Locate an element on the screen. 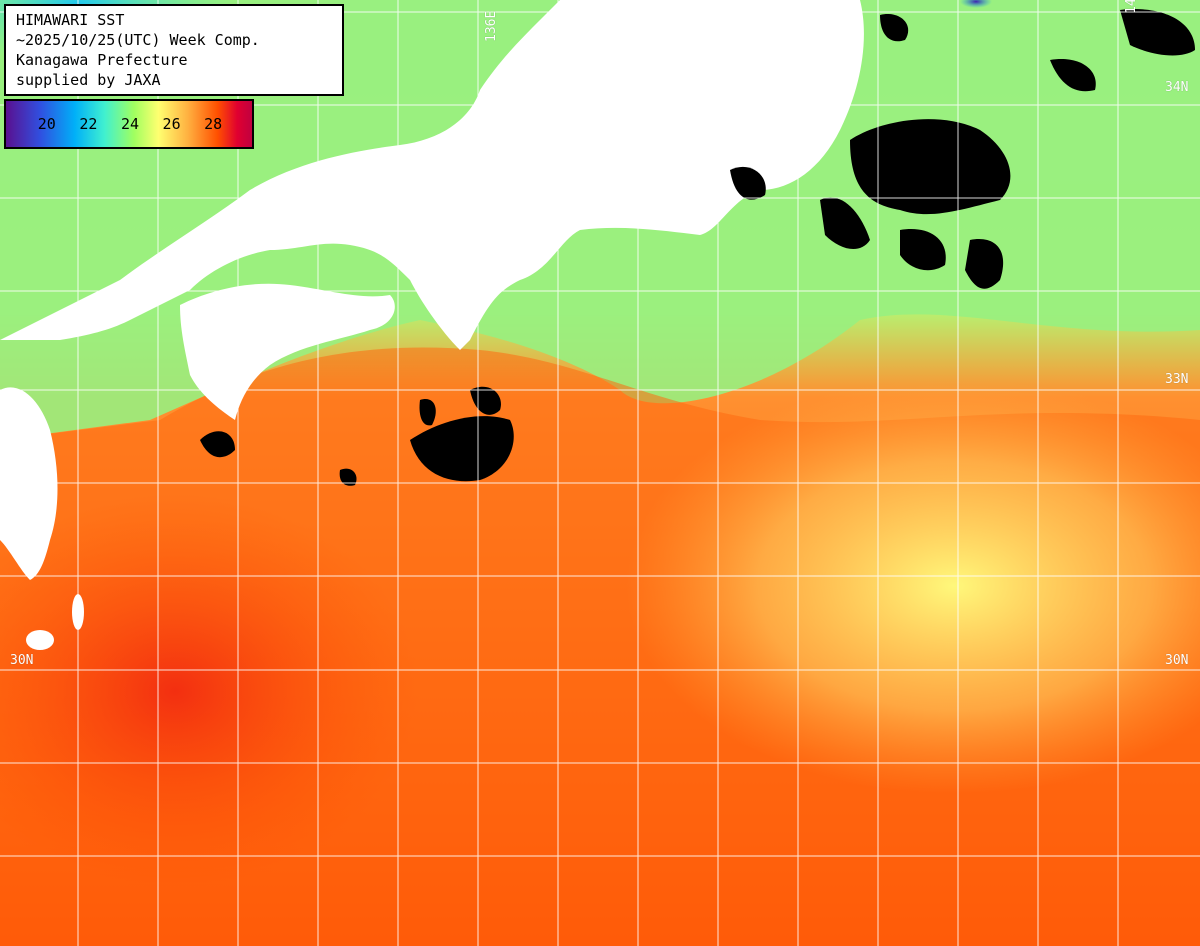 Image resolution: width=1200 pixels, height=946 pixels. legend-tick: 20 is located at coordinates (46, 124).